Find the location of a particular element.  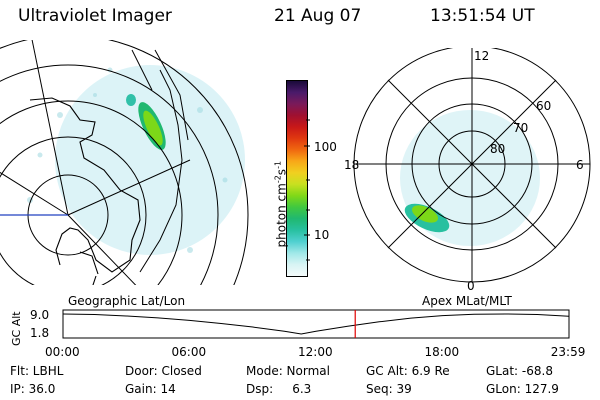

x-tick-label: 00:00 is located at coordinates (62, 352).